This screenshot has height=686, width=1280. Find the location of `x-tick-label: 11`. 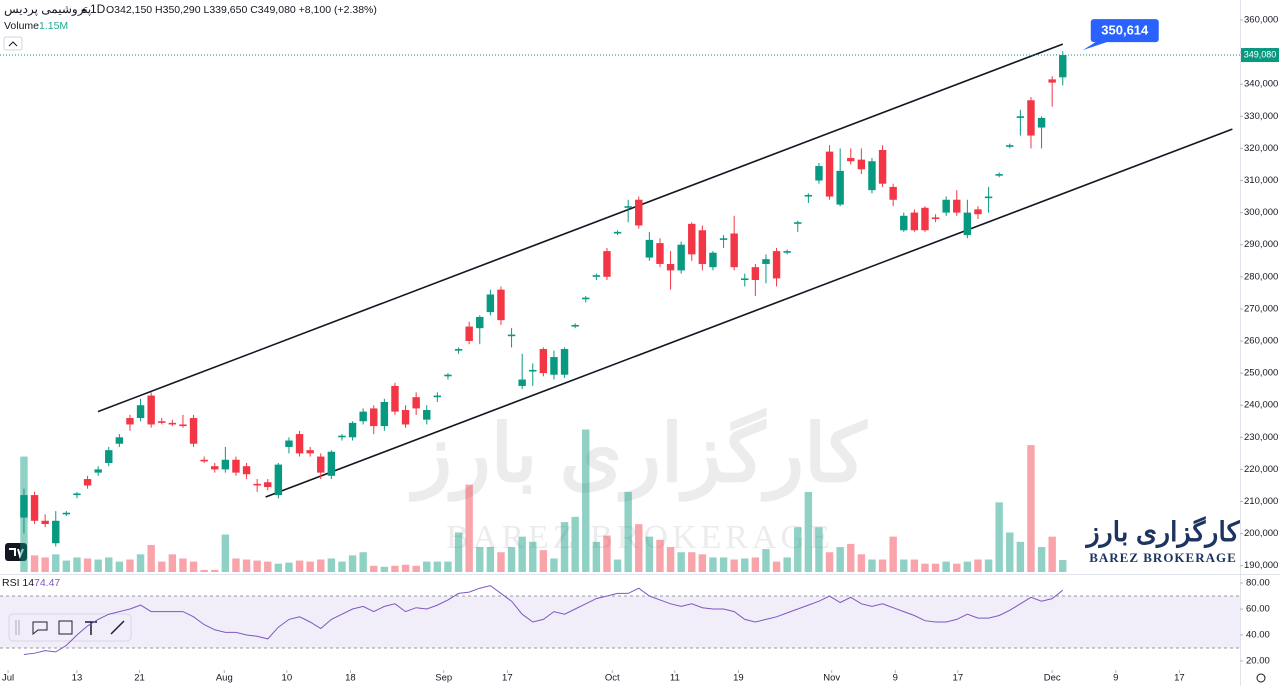

x-tick-label: 11 is located at coordinates (675, 678).